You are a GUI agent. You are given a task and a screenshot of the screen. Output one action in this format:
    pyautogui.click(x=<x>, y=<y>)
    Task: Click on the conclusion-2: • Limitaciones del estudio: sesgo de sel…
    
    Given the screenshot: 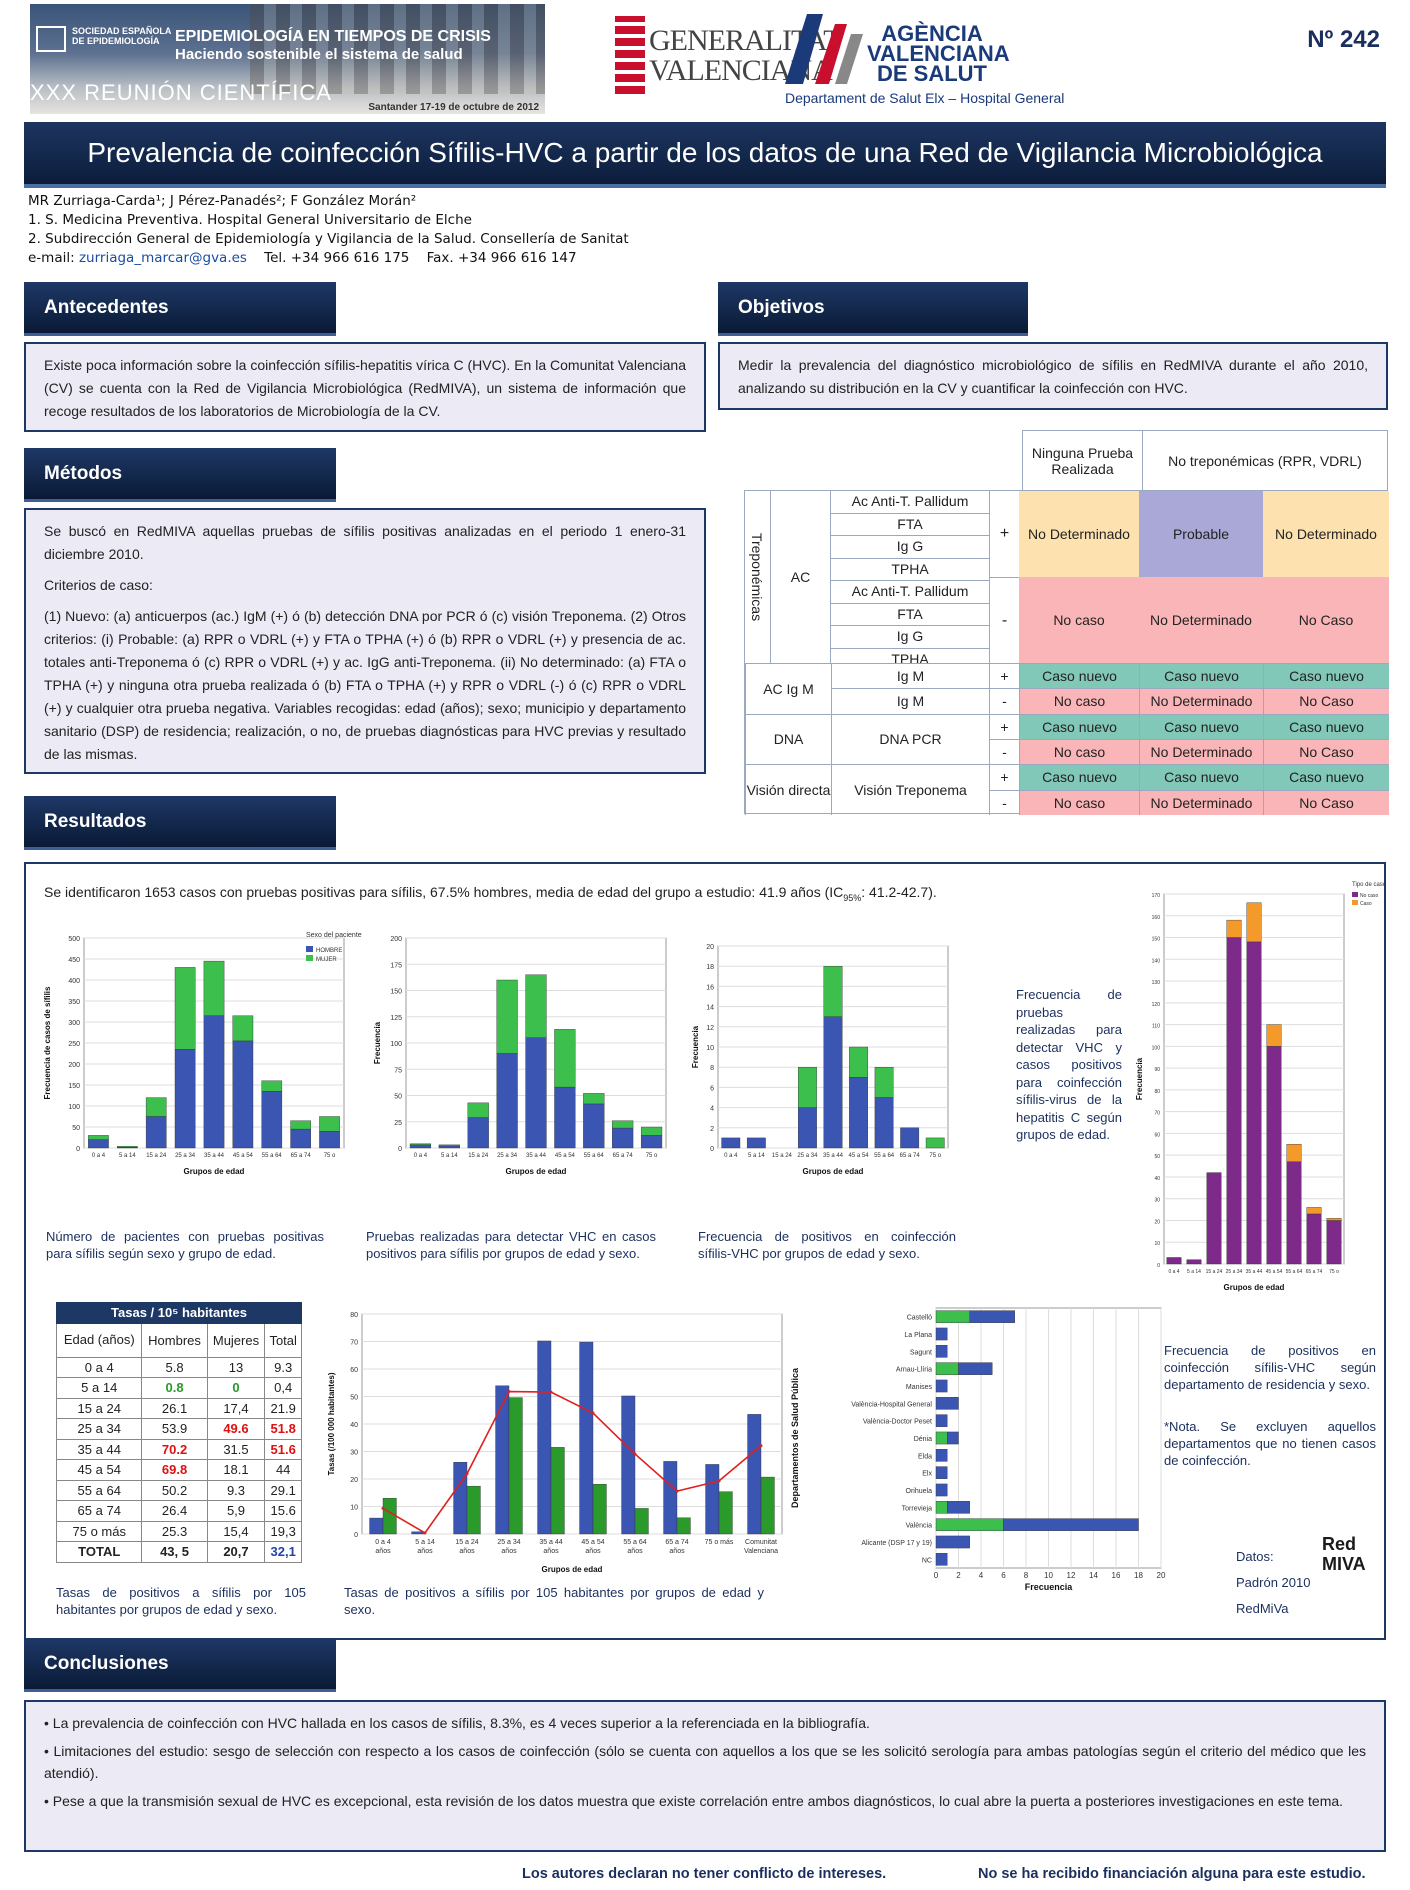 What is the action you would take?
    pyautogui.click(x=705, y=1762)
    